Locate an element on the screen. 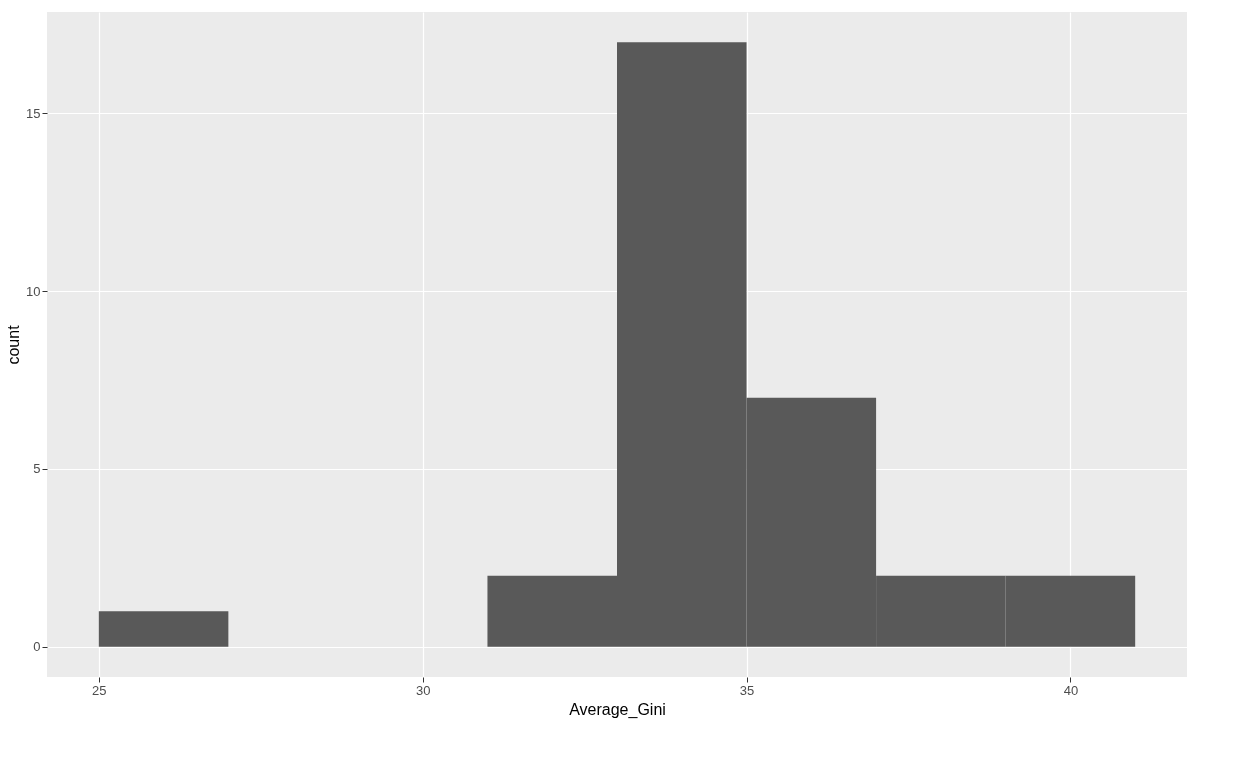 The height and width of the screenshot is (768, 1248). x-tick-label: 35 is located at coordinates (747, 690).